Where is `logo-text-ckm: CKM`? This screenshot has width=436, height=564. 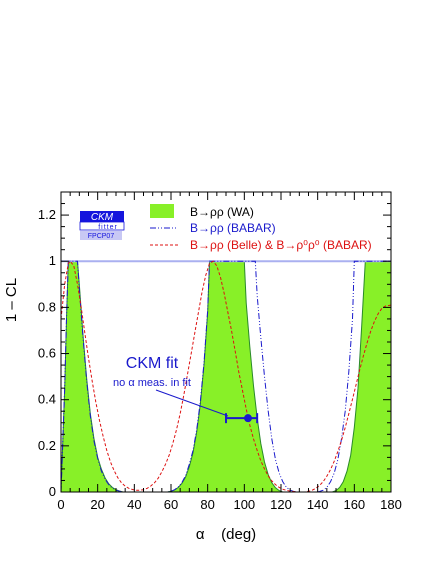
logo-text-ckm: CKM is located at coordinates (102, 217).